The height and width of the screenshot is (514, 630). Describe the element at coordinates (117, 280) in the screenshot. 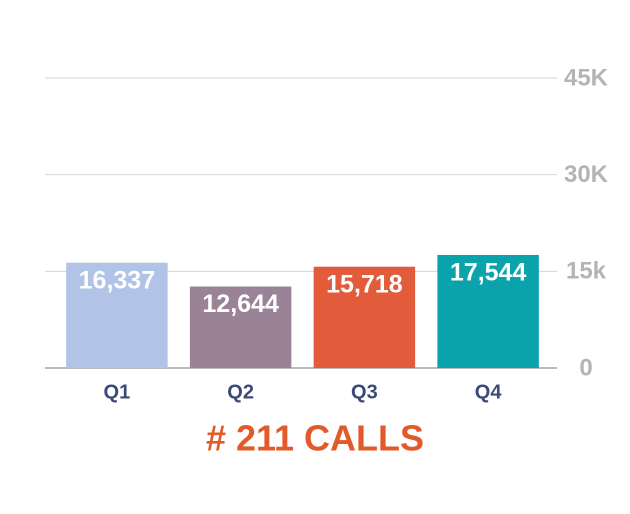

I see `value-label: 16,337` at that location.